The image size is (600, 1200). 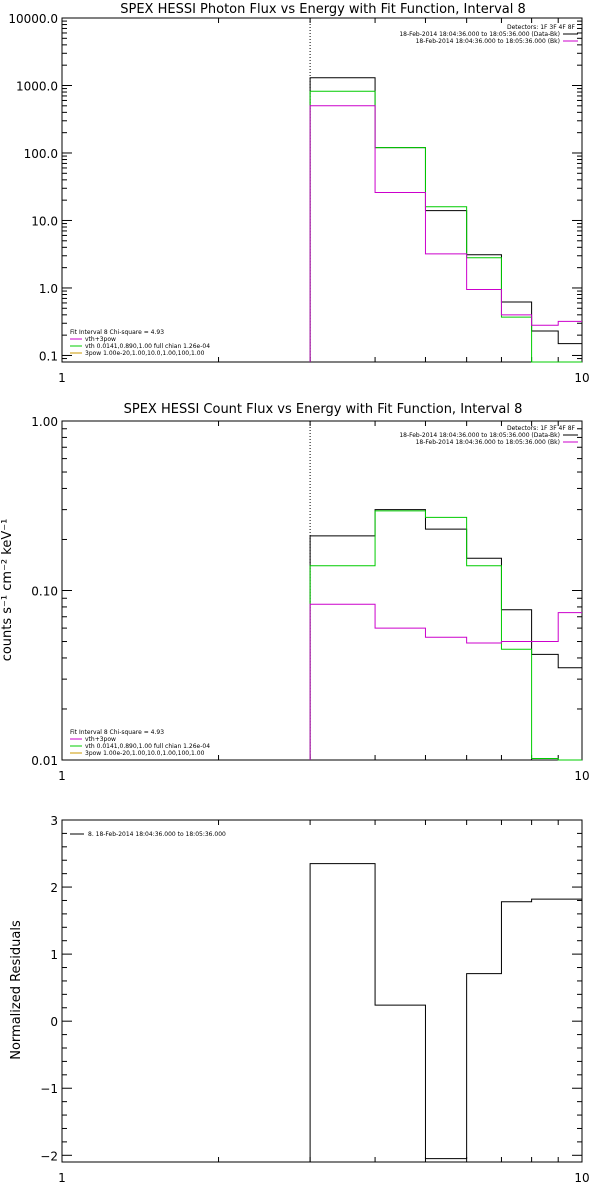 I want to click on y-tick-label: −2, so click(x=49, y=1156).